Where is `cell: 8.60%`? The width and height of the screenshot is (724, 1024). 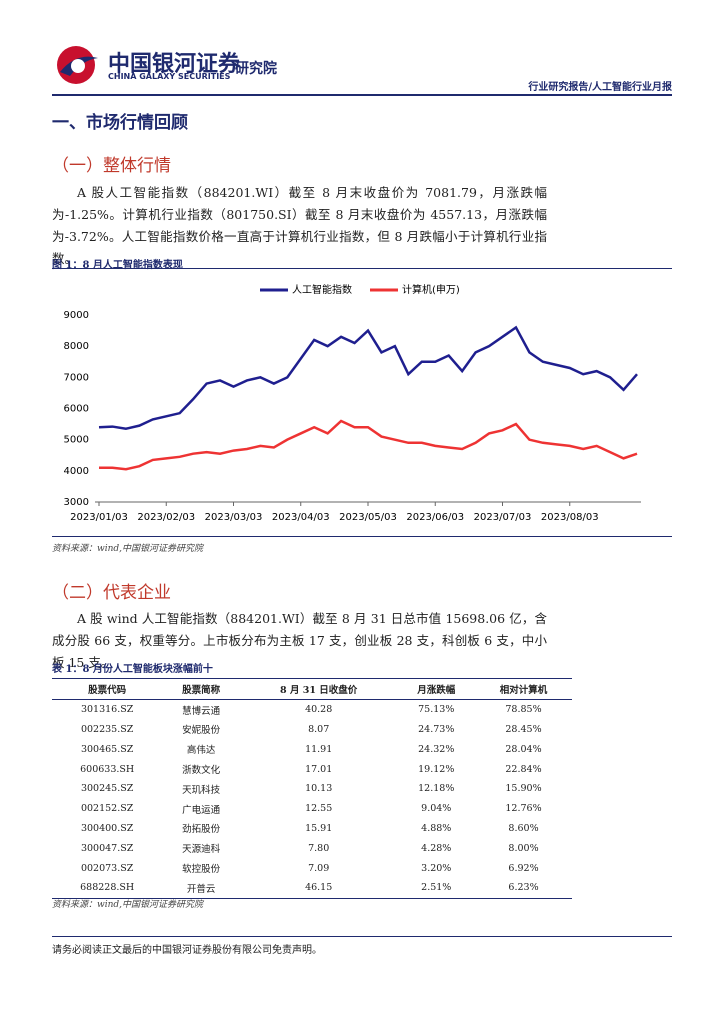 cell: 8.60% is located at coordinates (523, 828).